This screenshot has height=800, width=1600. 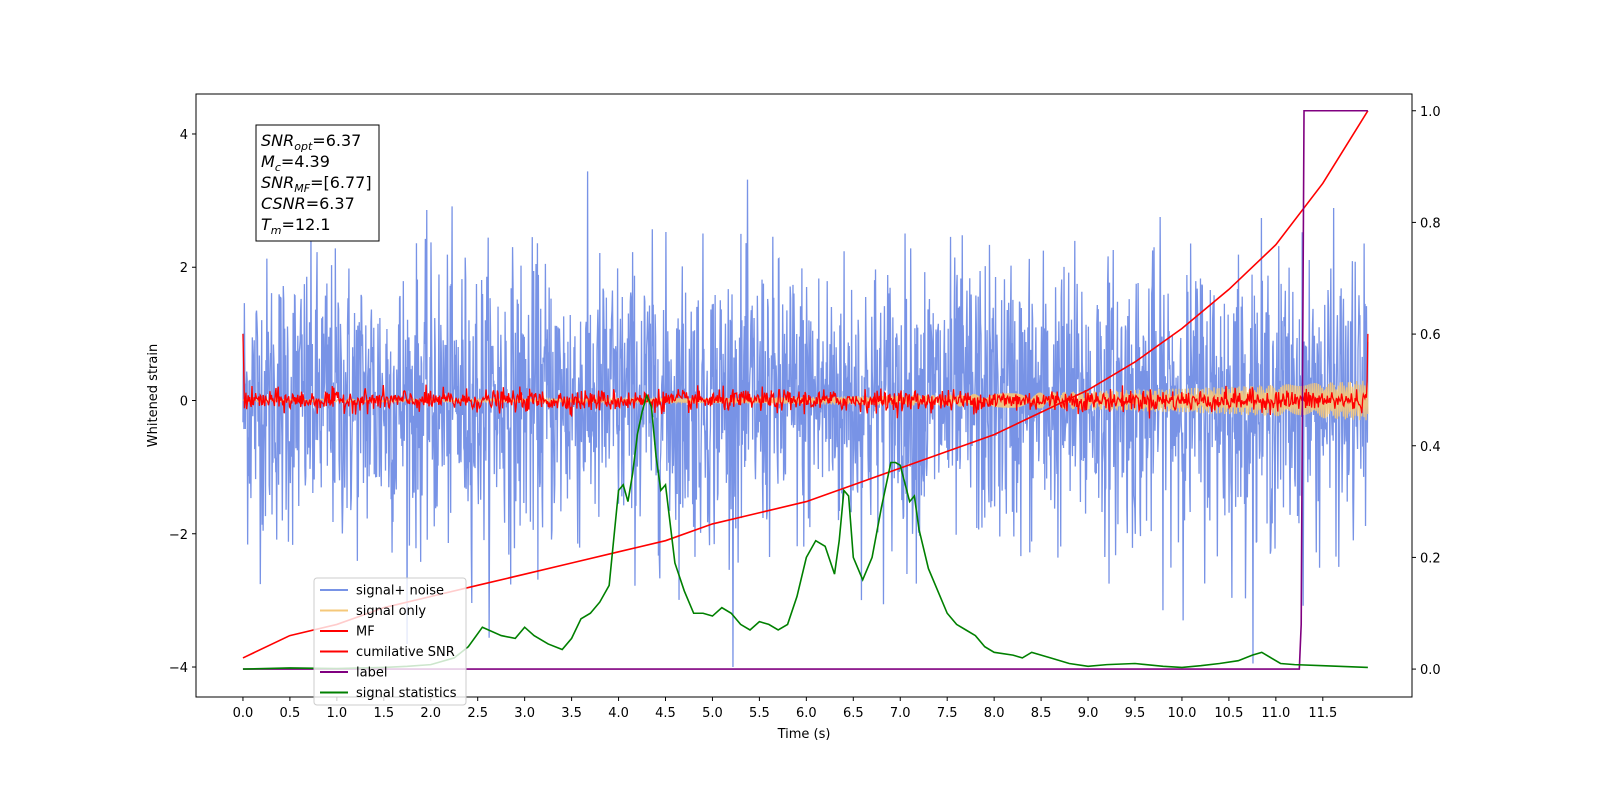 I want to click on x-tick-label: 9.0, so click(x=1088, y=713).